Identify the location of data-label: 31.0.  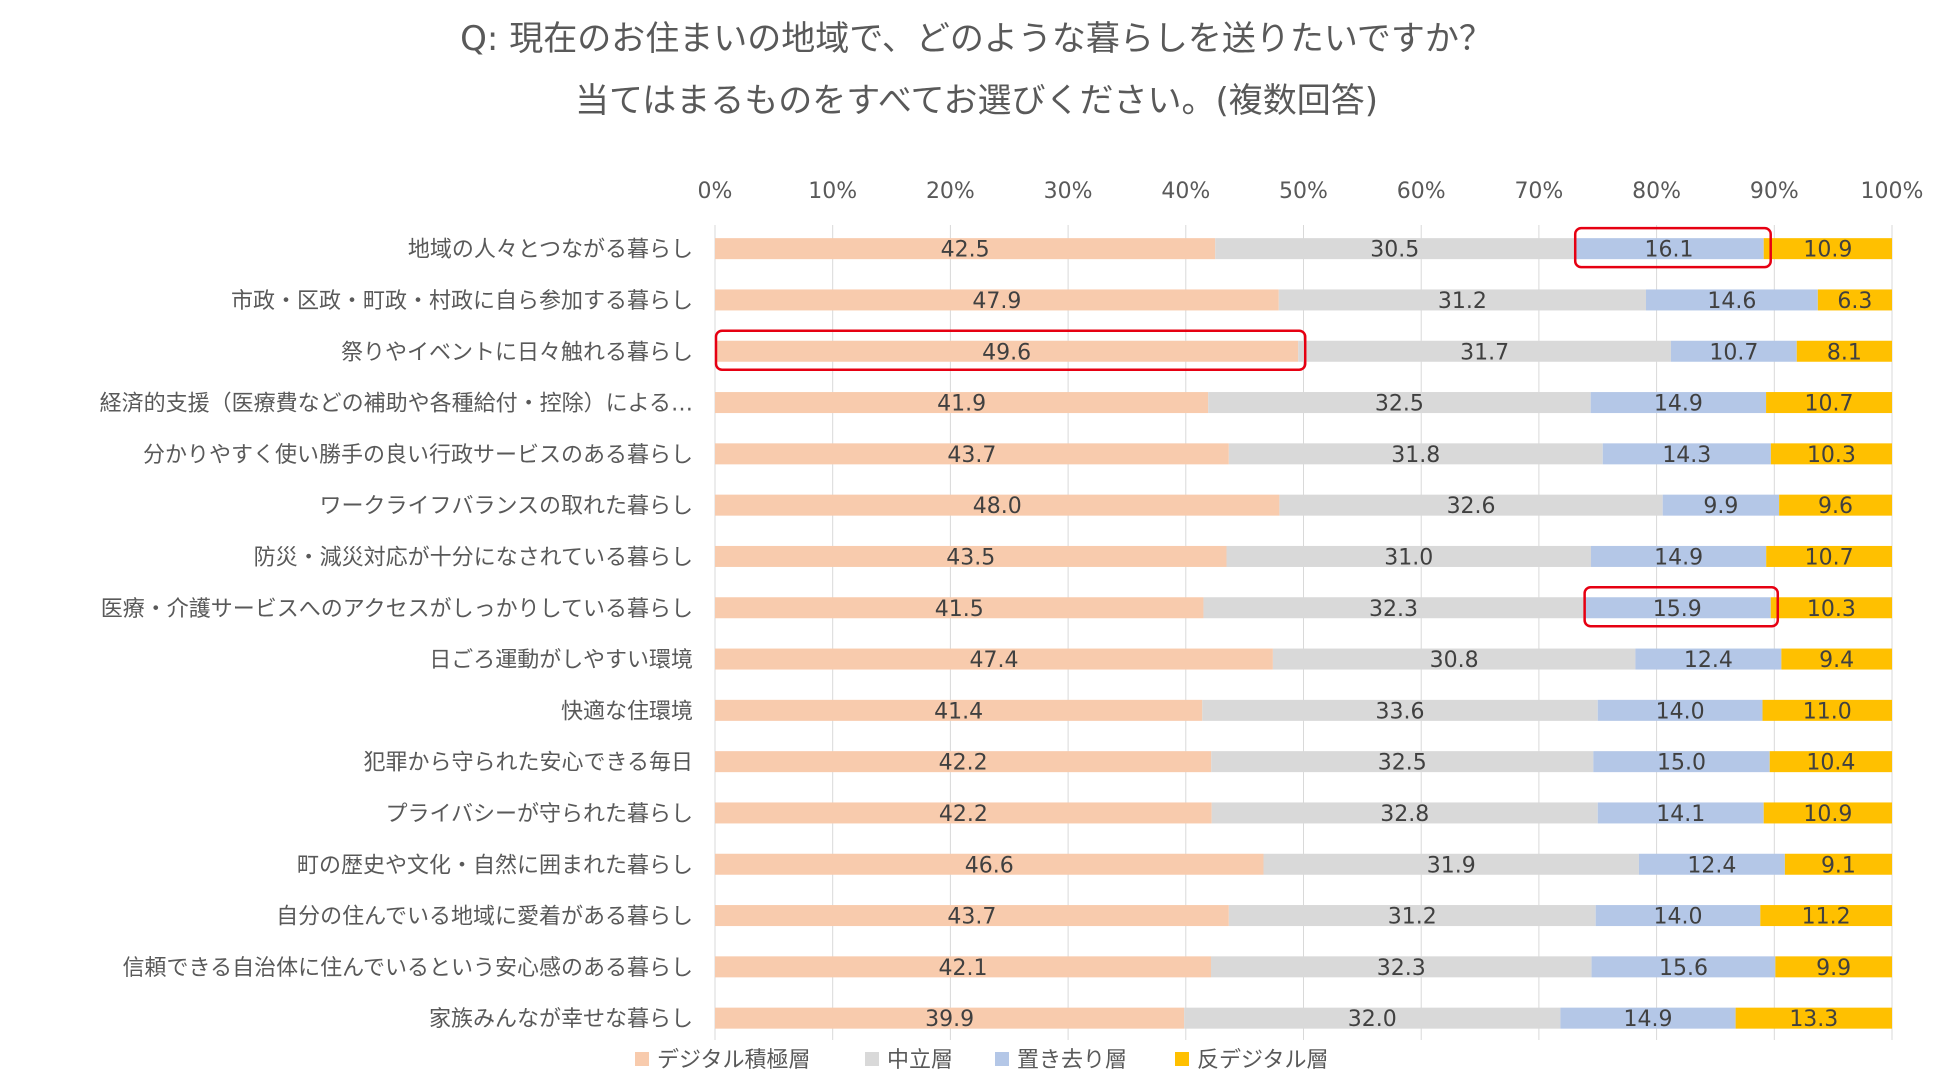
(1408, 557).